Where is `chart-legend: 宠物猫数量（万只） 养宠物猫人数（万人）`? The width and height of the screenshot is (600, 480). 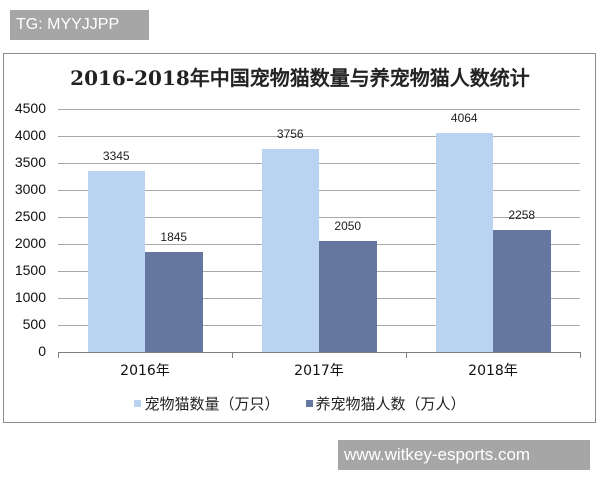
chart-legend: 宠物猫数量（万只） 养宠物猫人数（万人） is located at coordinates (300, 403).